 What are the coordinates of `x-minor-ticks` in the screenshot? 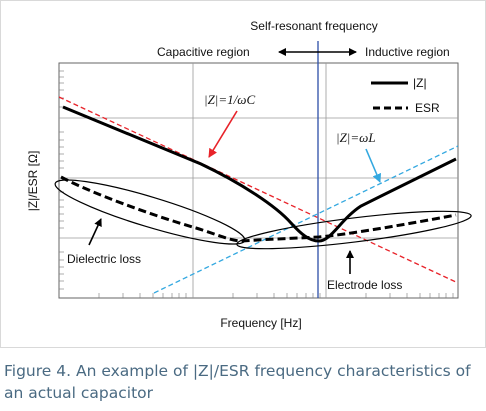 It's located at (276, 295).